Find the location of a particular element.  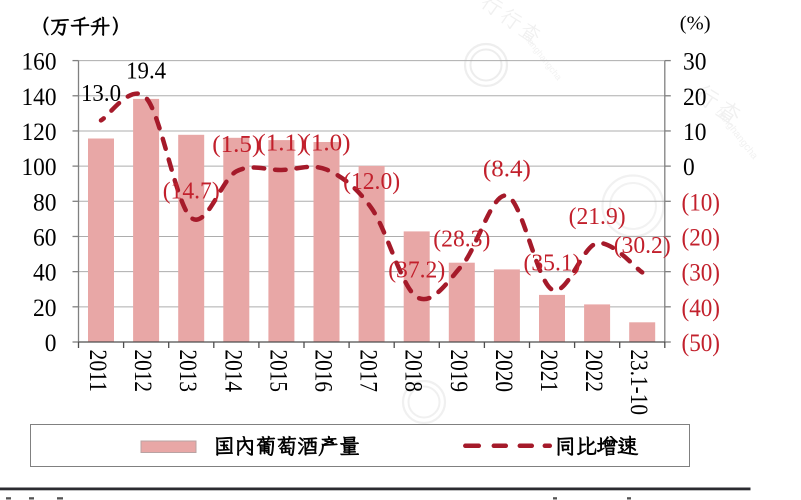

svg-text: 2019 is located at coordinates (459, 371).